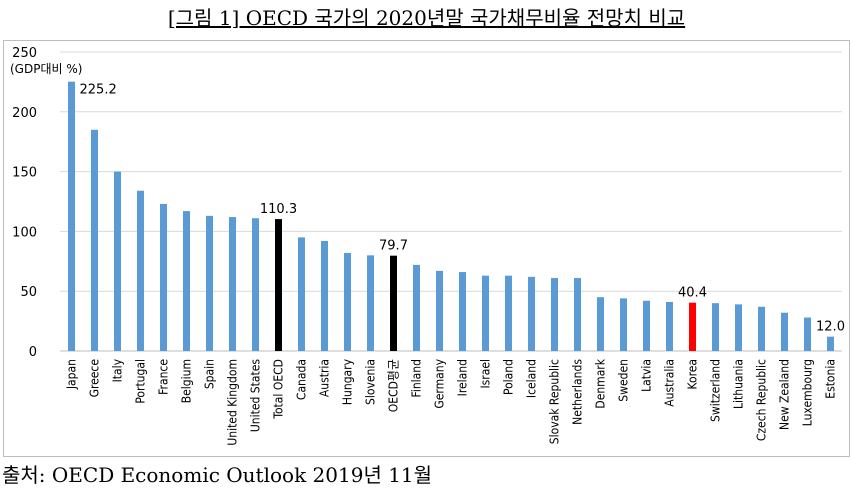 Image resolution: width=853 pixels, height=493 pixels. What do you see at coordinates (324, 295) in the screenshot?
I see `bar-austria` at bounding box center [324, 295].